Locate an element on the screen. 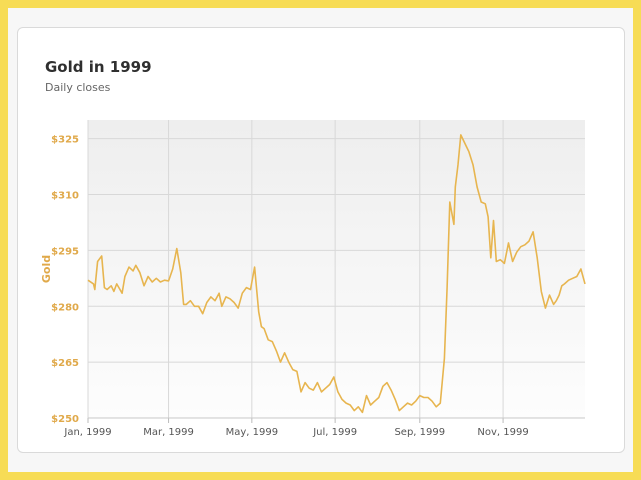 This screenshot has height=480, width=641. x-tick-label: Mar, 1999 is located at coordinates (168, 432).